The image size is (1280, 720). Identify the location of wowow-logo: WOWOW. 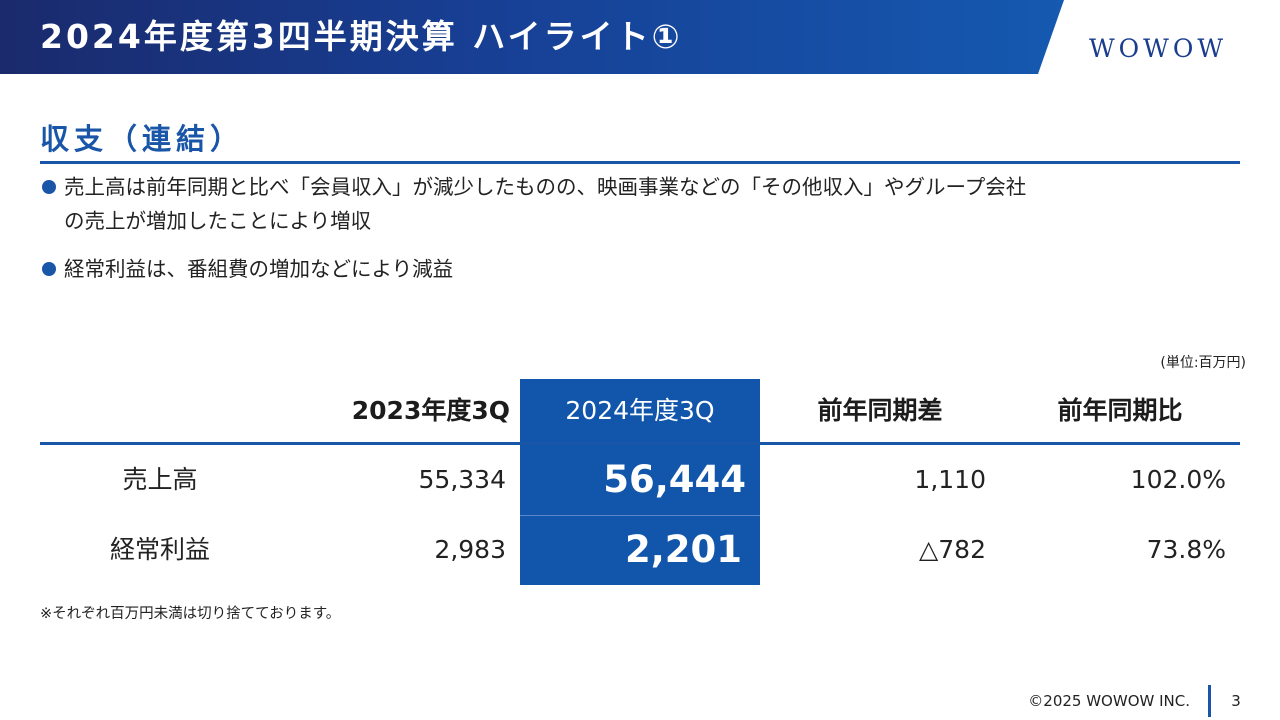
(1158, 48).